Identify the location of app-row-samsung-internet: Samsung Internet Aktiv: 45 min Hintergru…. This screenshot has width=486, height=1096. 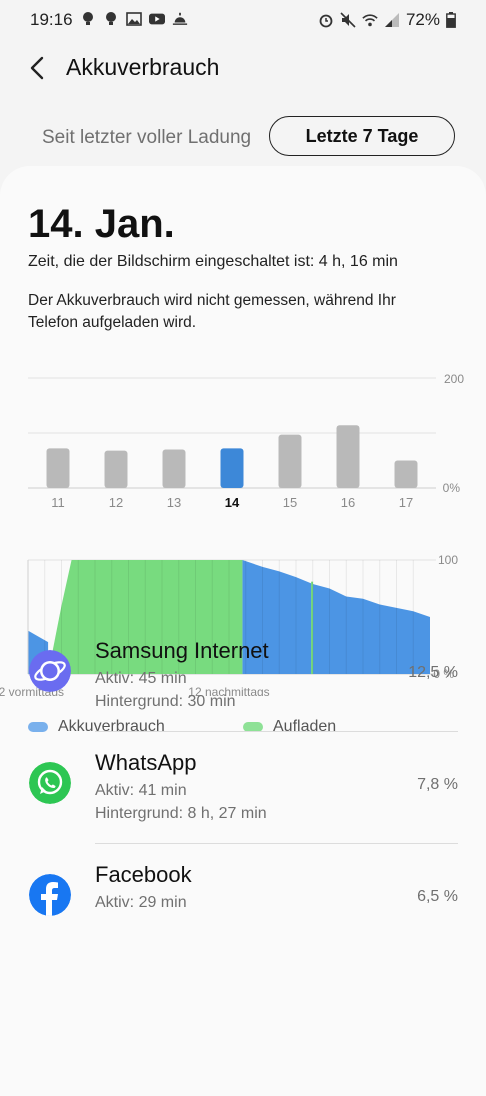
(243, 676).